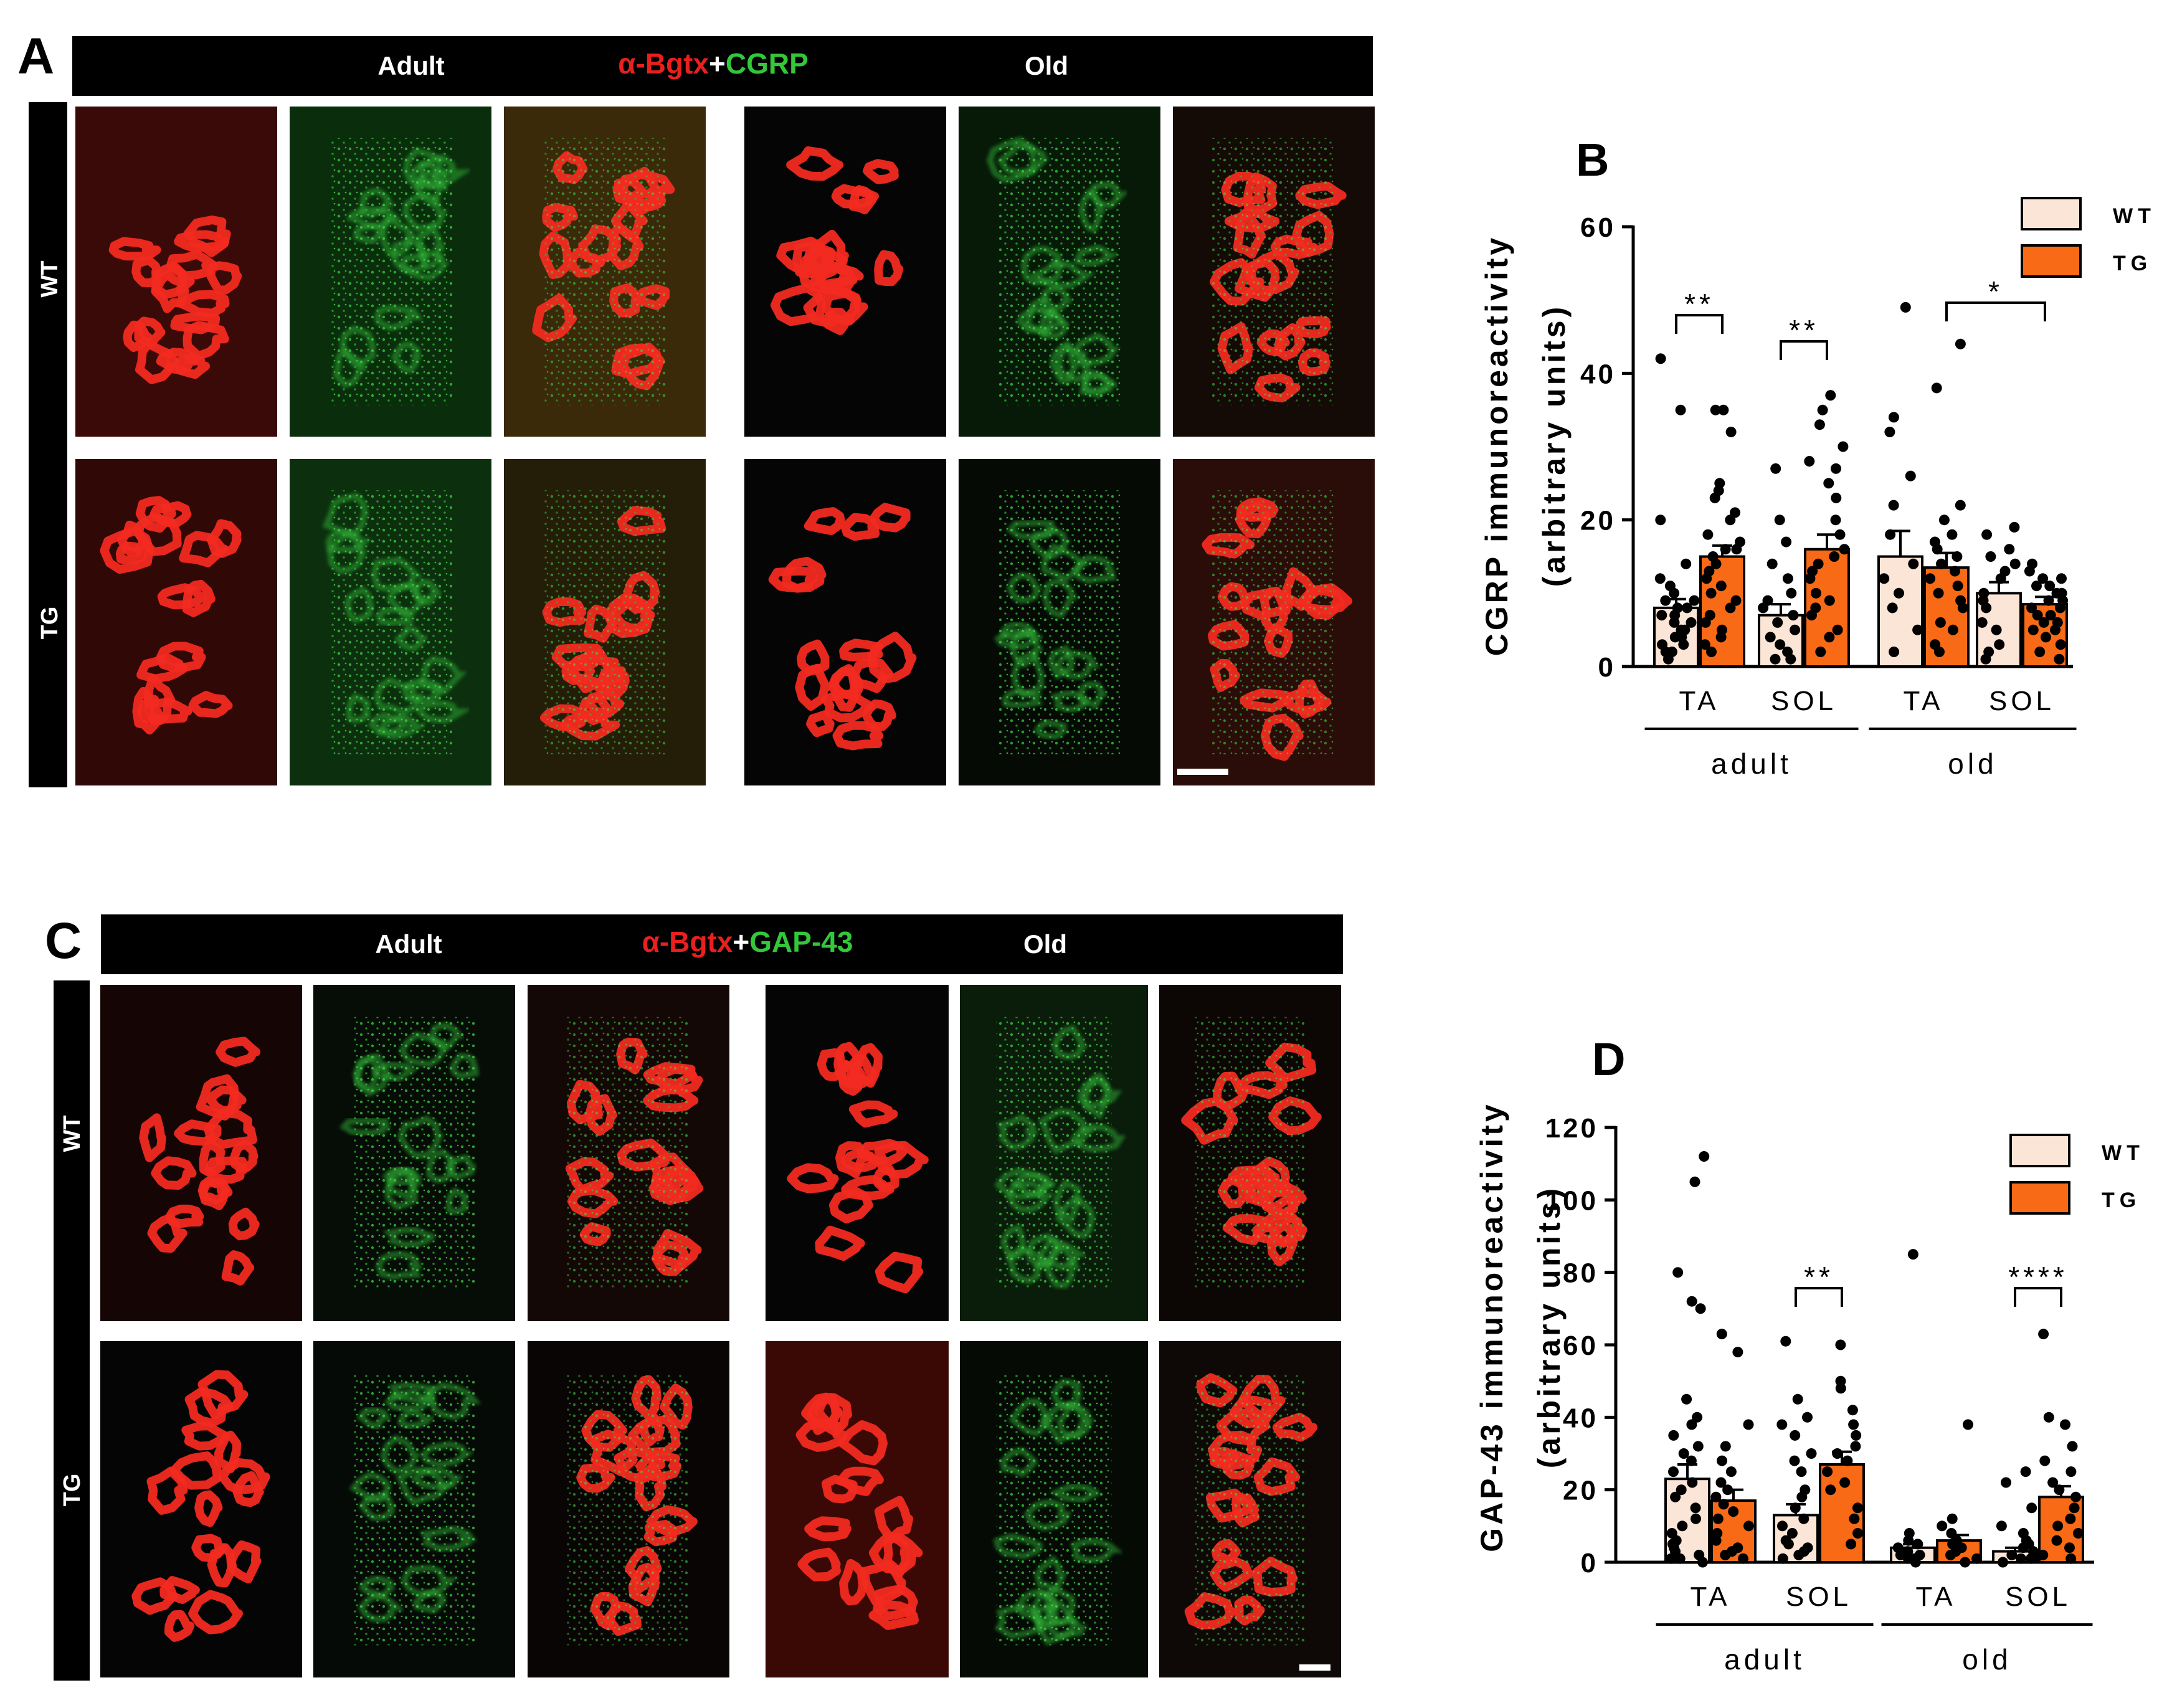 The height and width of the screenshot is (1708, 2172). Describe the element at coordinates (64, 941) in the screenshot. I see `panel-c-letter: C` at that location.